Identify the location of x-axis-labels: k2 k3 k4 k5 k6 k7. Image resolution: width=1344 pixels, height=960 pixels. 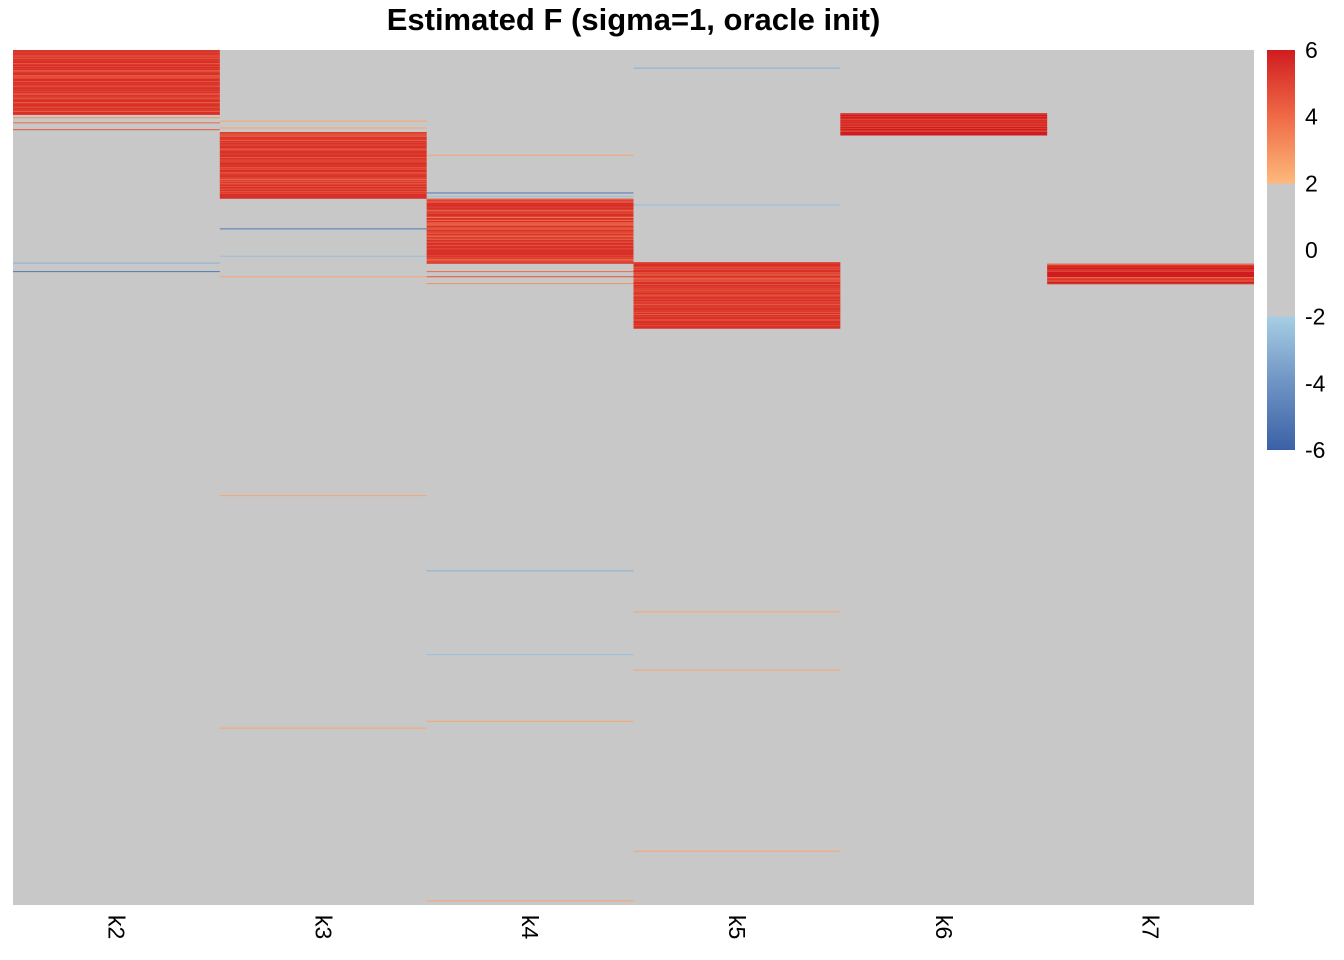
(633, 927).